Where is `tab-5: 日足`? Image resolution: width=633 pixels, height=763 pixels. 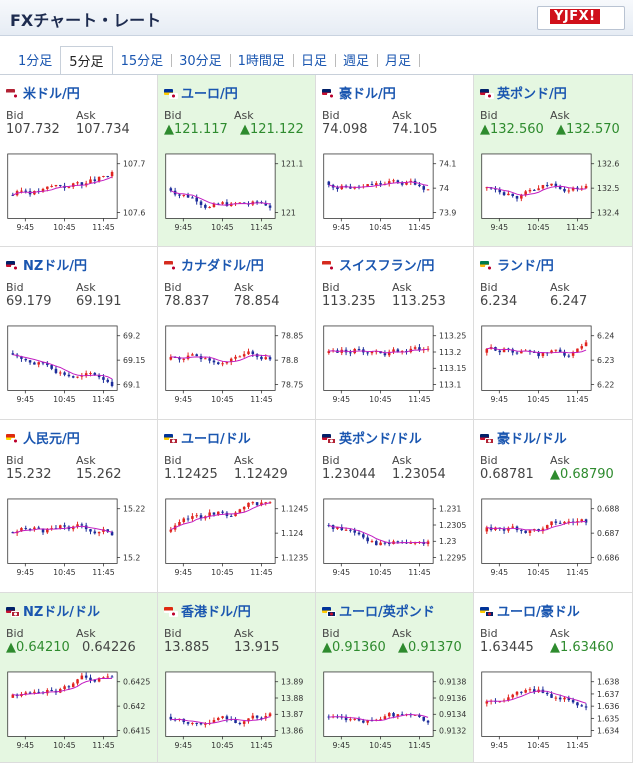 tab-5: 日足 is located at coordinates (314, 60).